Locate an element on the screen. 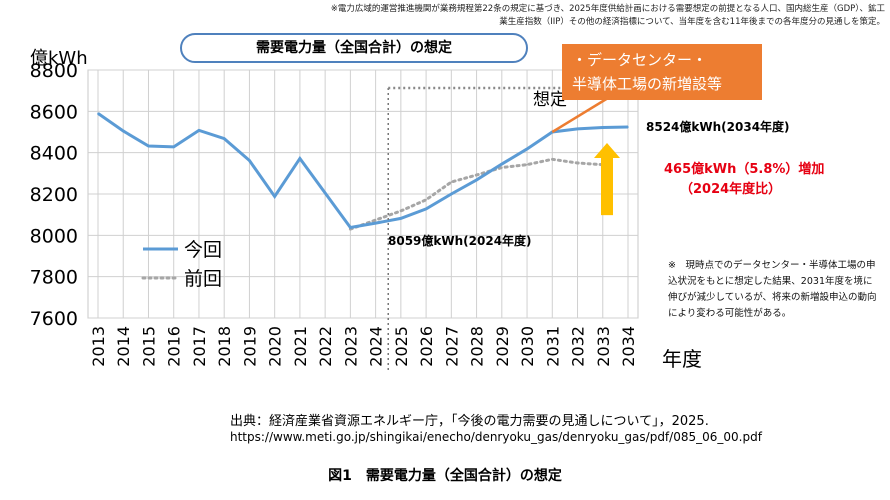 This screenshot has height=500, width=890. increase-label-line-2: （2024年度比） is located at coordinates (730, 189).